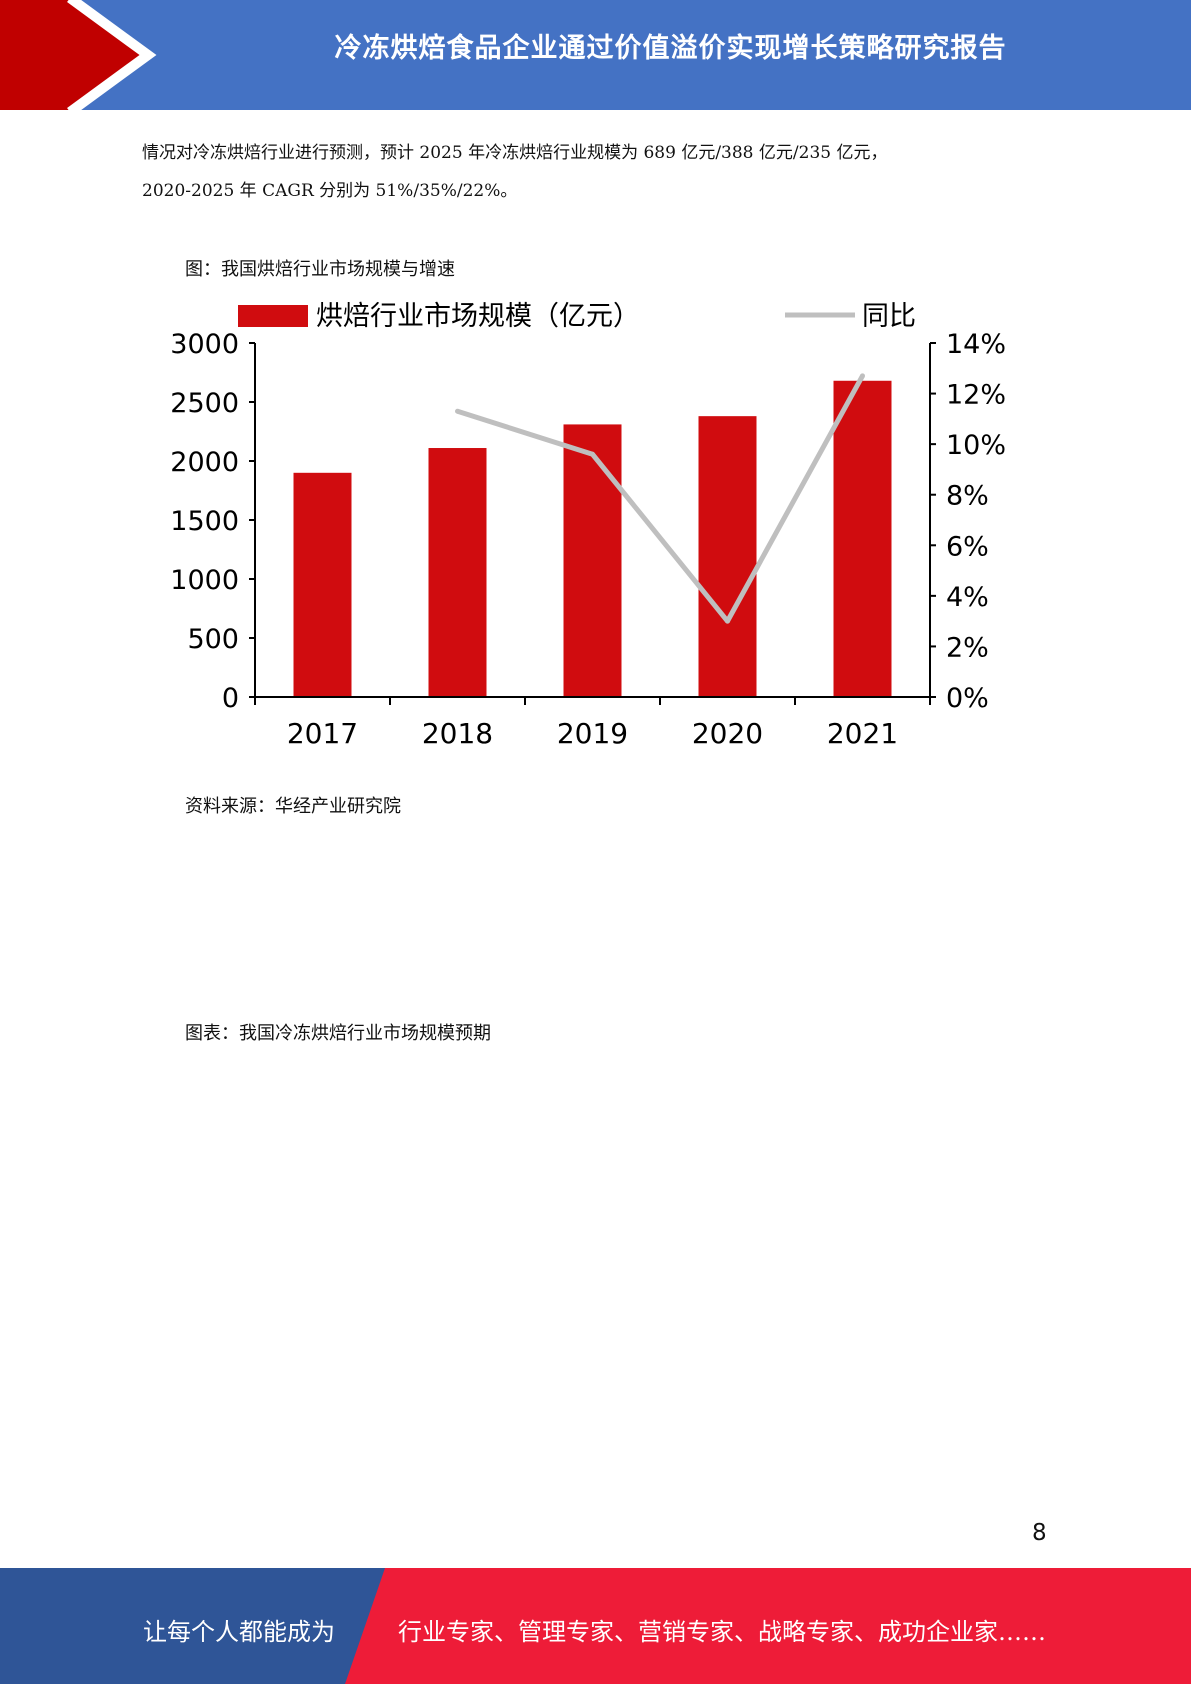  I want to click on document-title: 冷冻烘焙食品企业通过价值溢价实现增长策略研究报告, so click(670, 48).